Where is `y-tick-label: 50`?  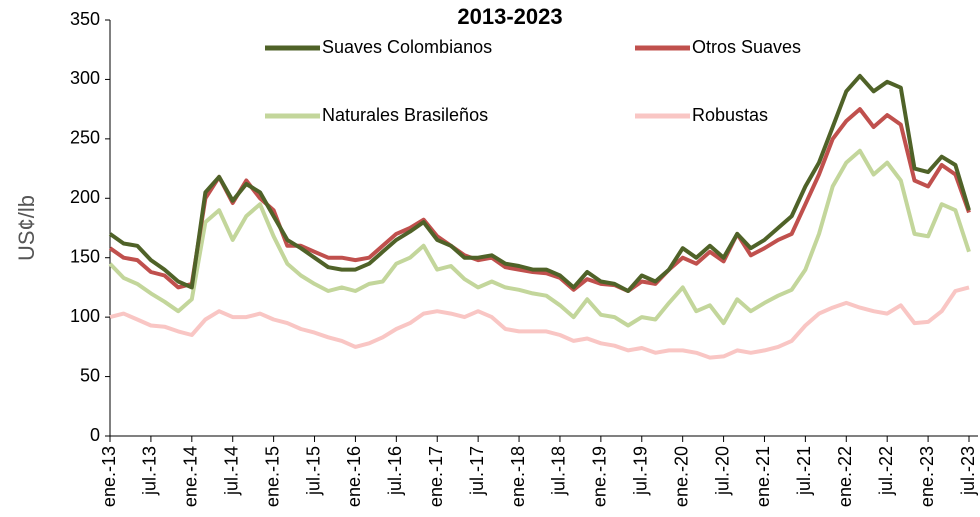
y-tick-label: 50 is located at coordinates (90, 375).